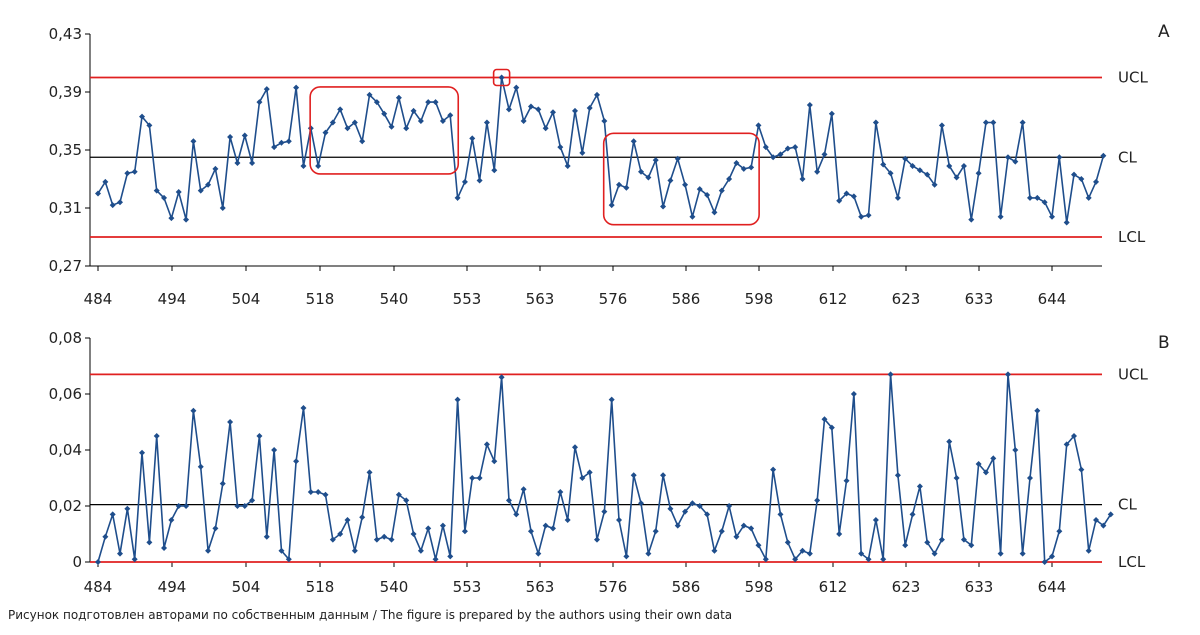 Image resolution: width=1200 pixels, height=635 pixels. I want to click on x-tick-label: 586, so click(686, 587).